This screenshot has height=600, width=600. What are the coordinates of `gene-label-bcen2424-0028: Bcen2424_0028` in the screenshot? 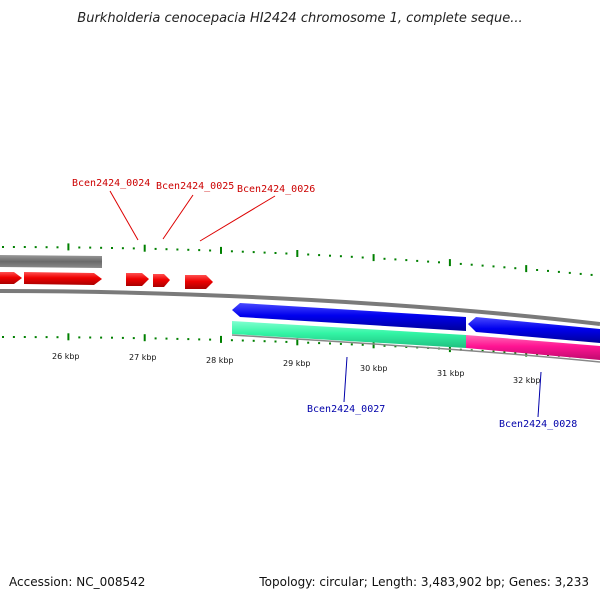 It's located at (538, 424).